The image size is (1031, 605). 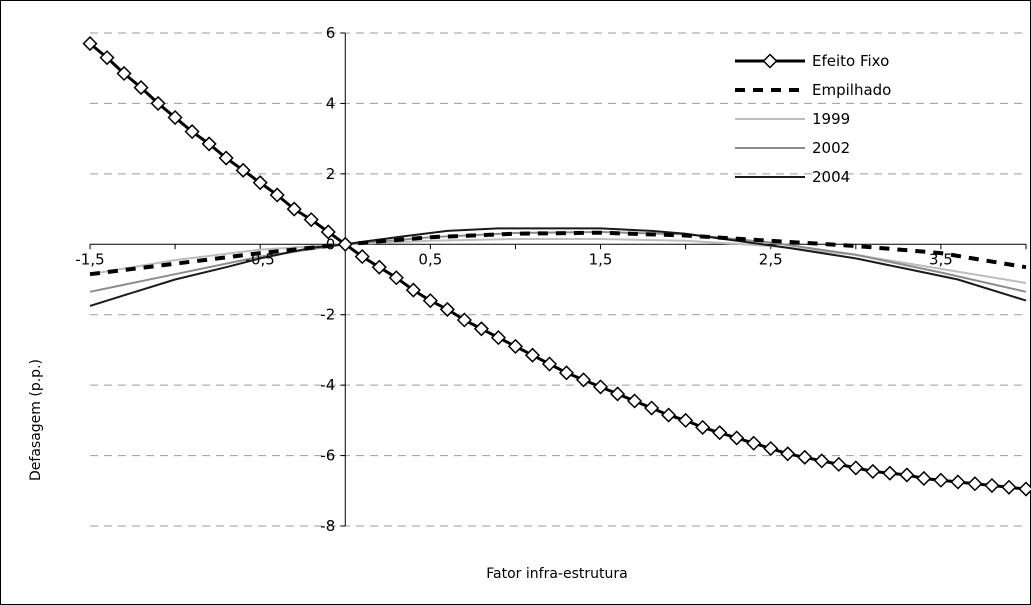 I want to click on y-tick-label: -8, so click(x=327, y=526).